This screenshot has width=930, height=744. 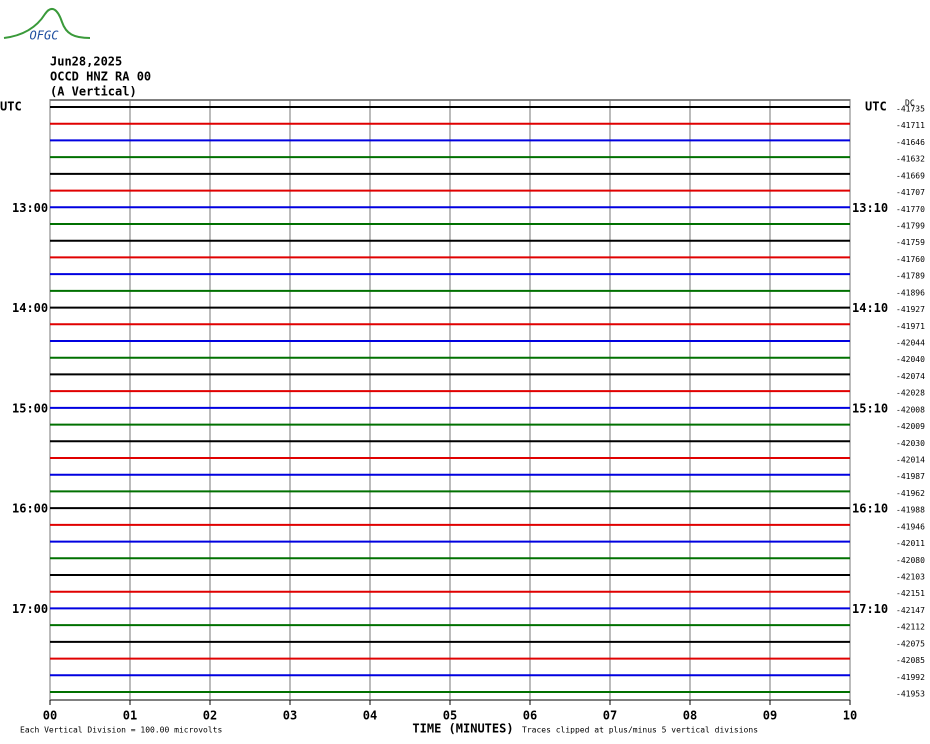 What do you see at coordinates (30, 509) in the screenshot?
I see `left-time-label: 16:00` at bounding box center [30, 509].